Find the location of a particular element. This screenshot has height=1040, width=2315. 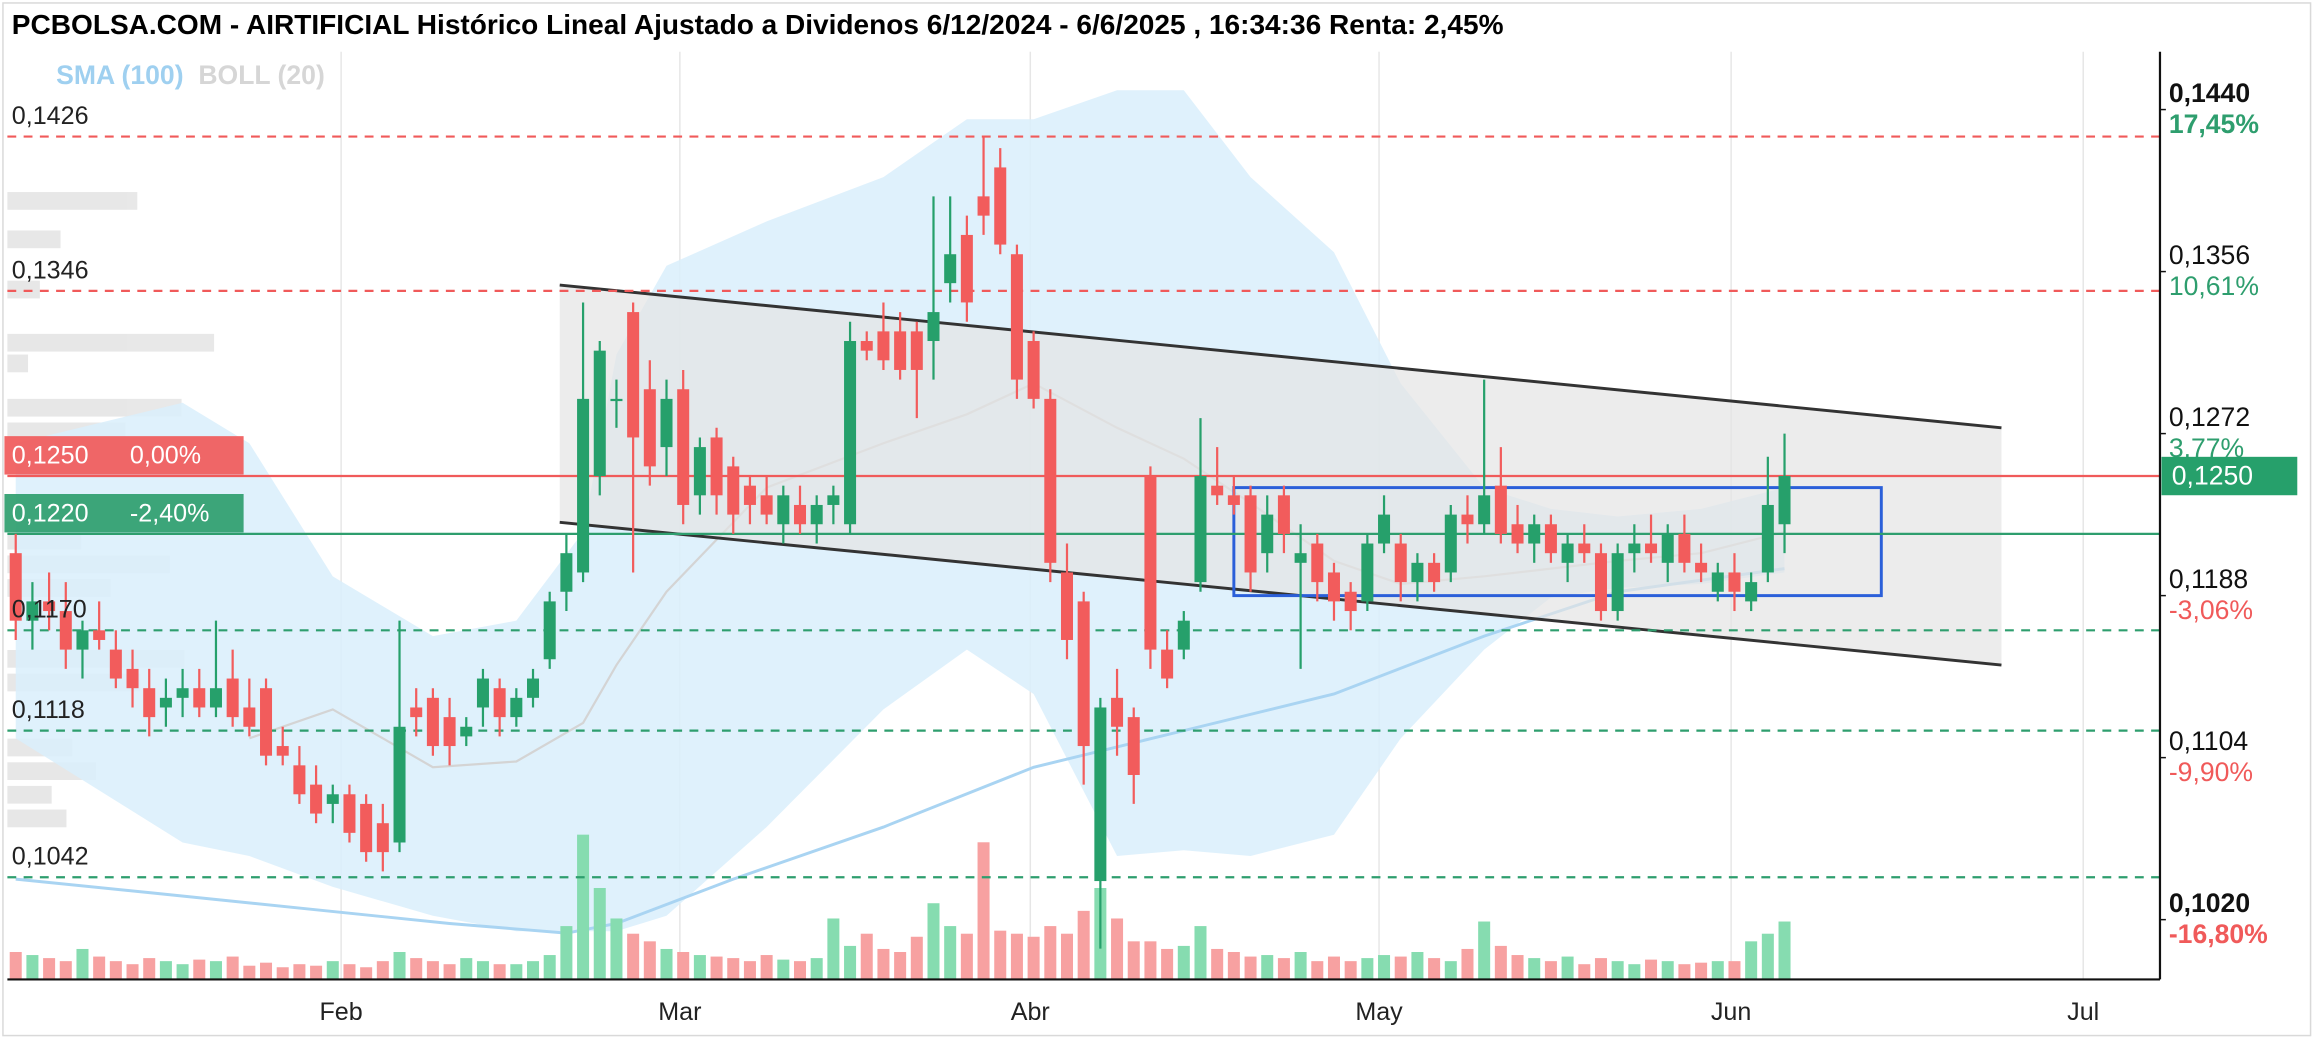

legend-entry: BOLL (20) is located at coordinates (261, 75).